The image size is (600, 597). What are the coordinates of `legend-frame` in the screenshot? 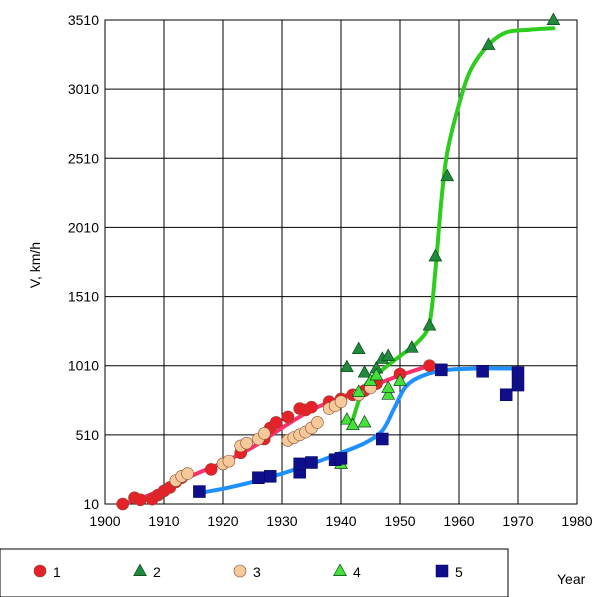 It's located at (254, 572).